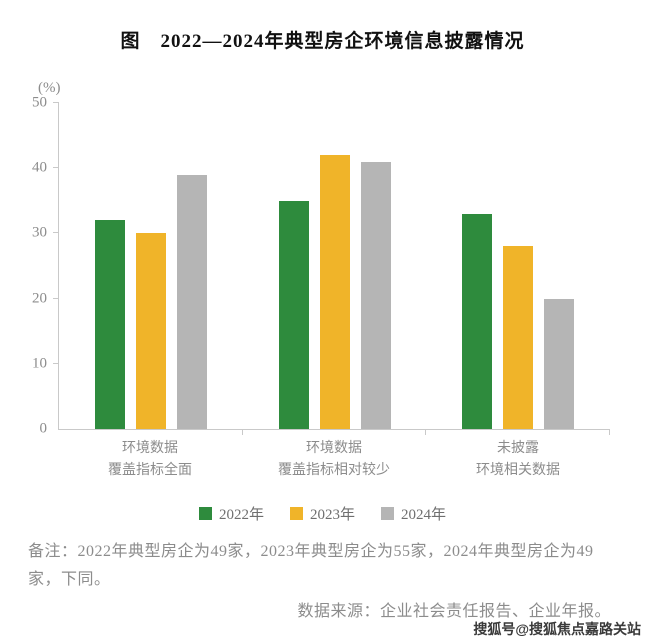 This screenshot has height=641, width=645. Describe the element at coordinates (49, 88) in the screenshot. I see `y-axis-unit-label: (%)` at that location.